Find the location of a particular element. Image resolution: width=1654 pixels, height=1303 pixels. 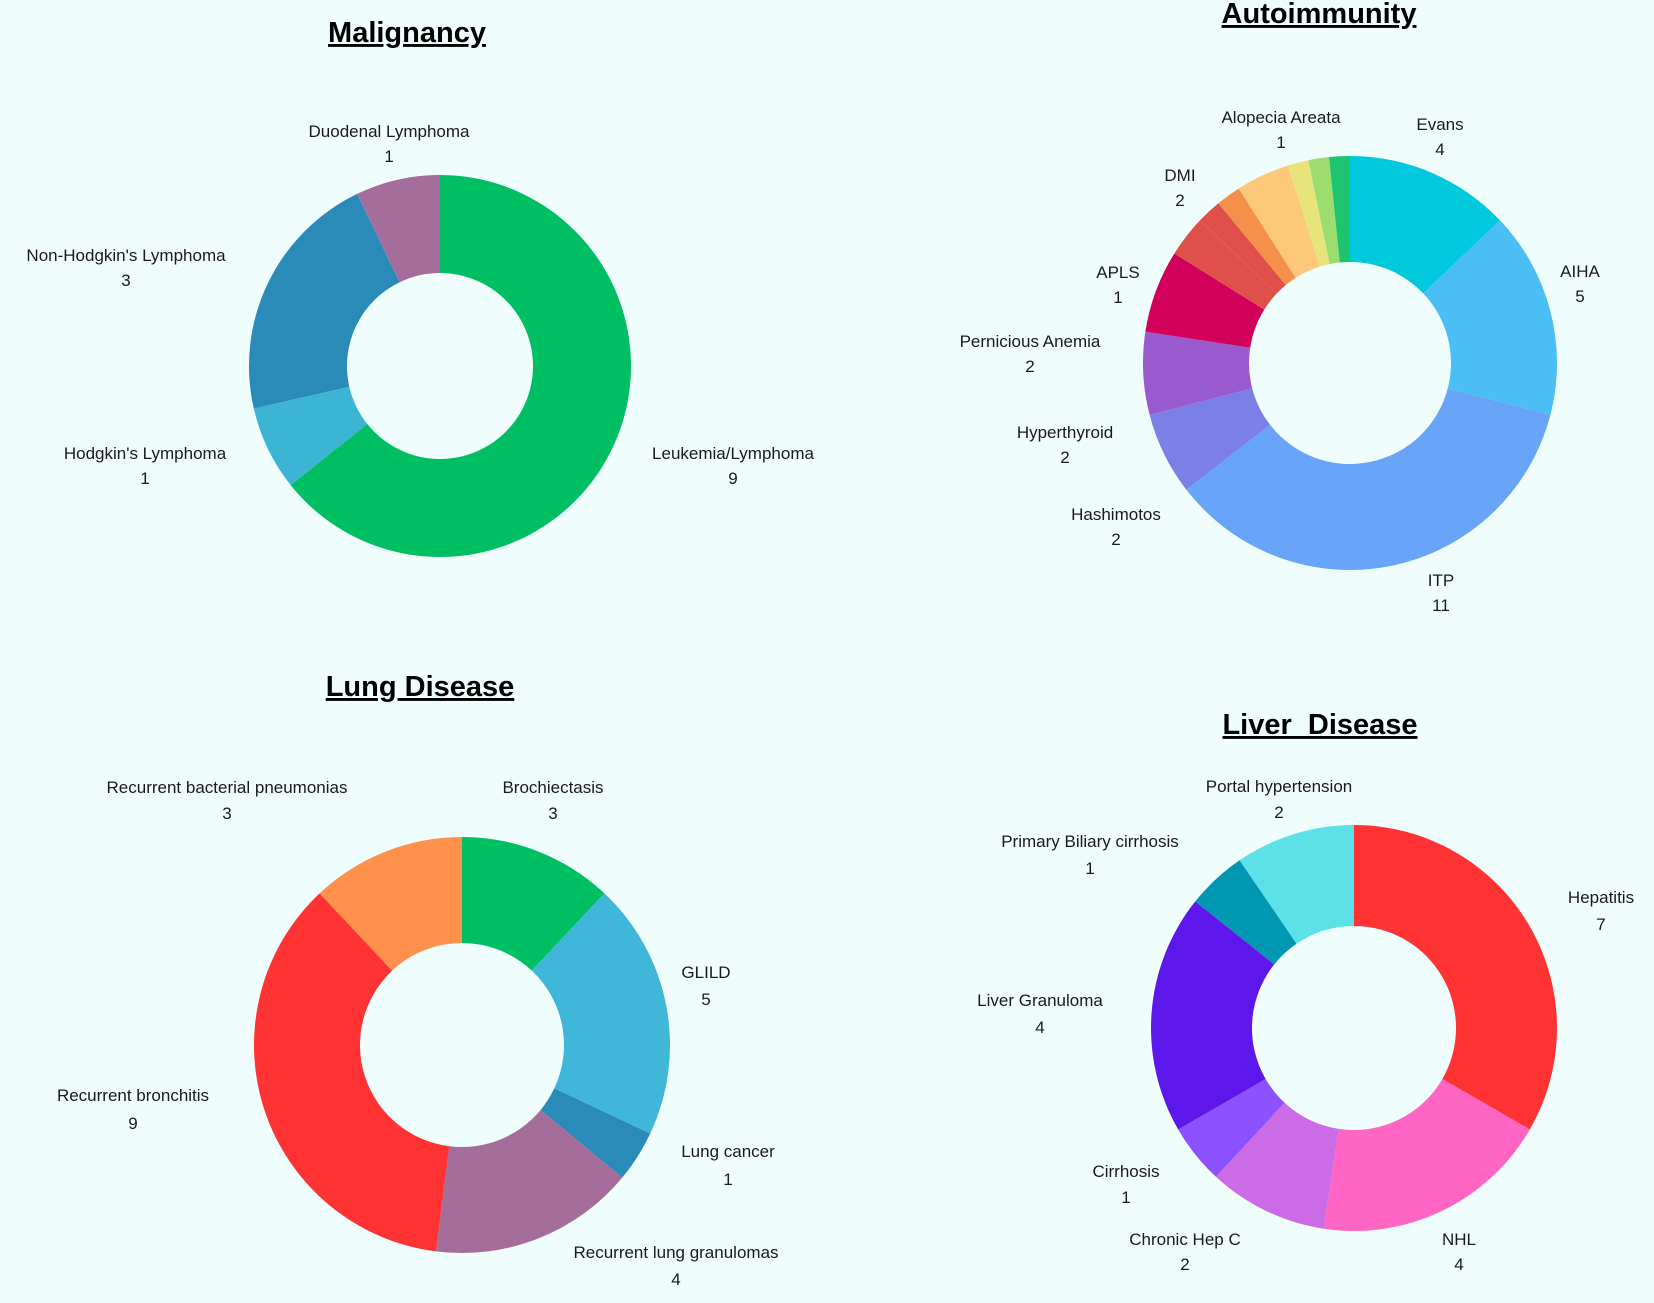

slice-label-group: AIHA 5 is located at coordinates (1580, 284).